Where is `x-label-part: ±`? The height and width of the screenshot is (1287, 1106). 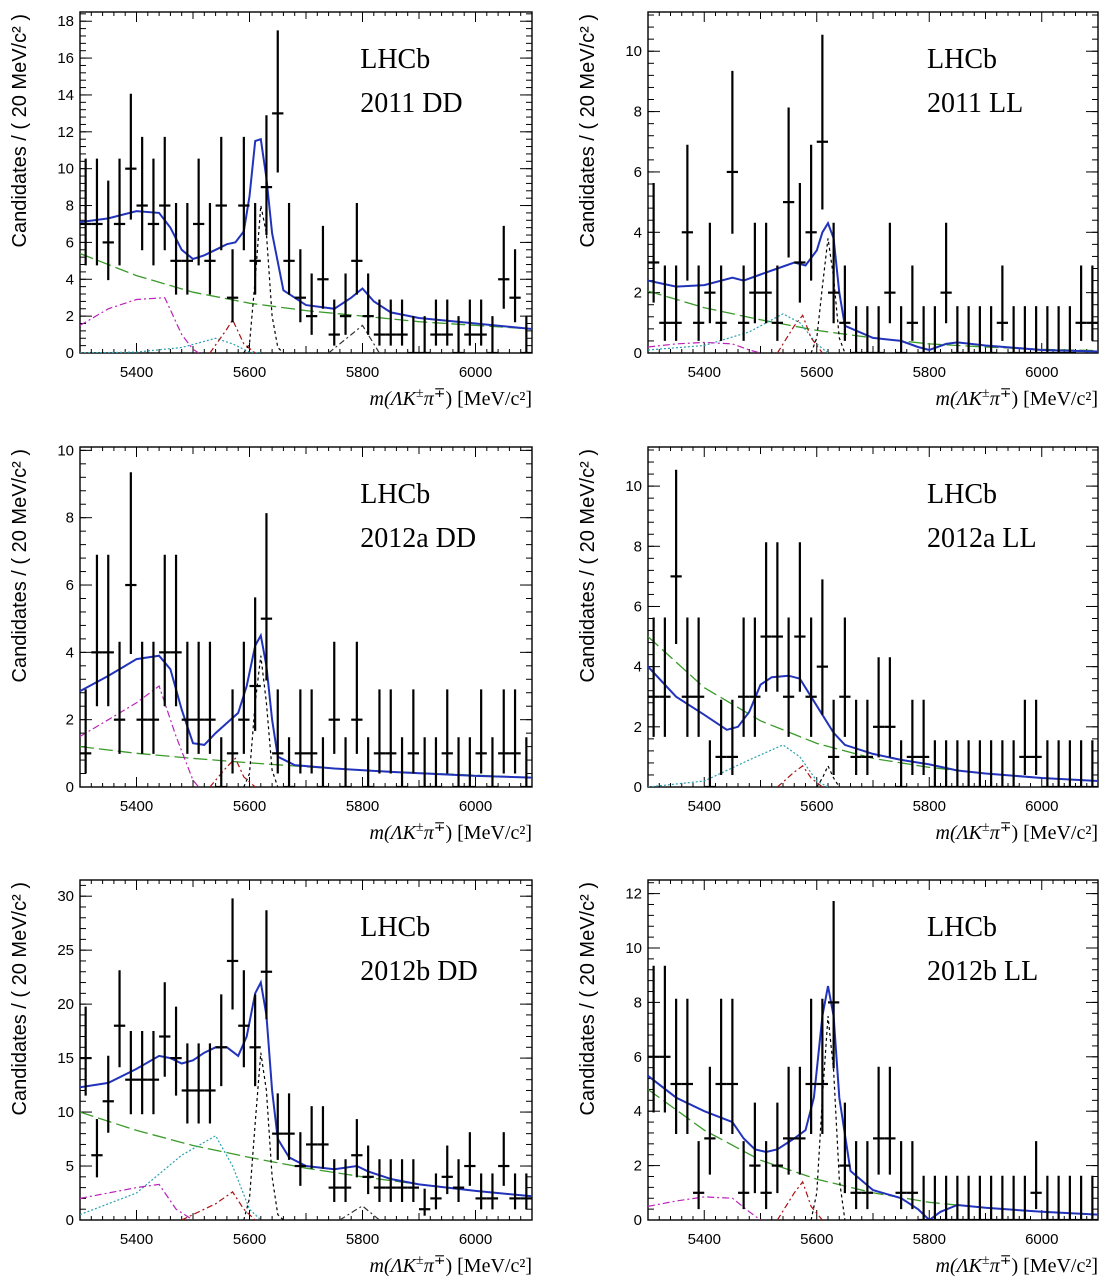
x-label-part: ± is located at coordinates (986, 1260).